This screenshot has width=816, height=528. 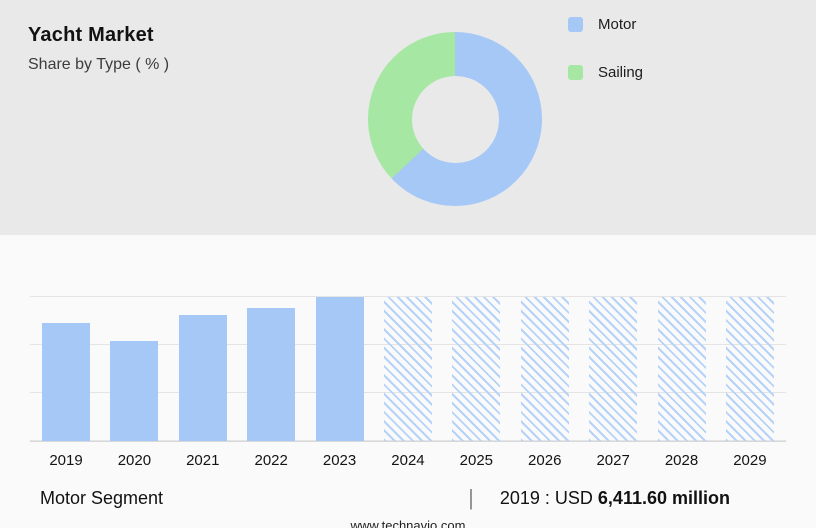 What do you see at coordinates (681, 460) in the screenshot?
I see `xaxis-label-2028: 2028` at bounding box center [681, 460].